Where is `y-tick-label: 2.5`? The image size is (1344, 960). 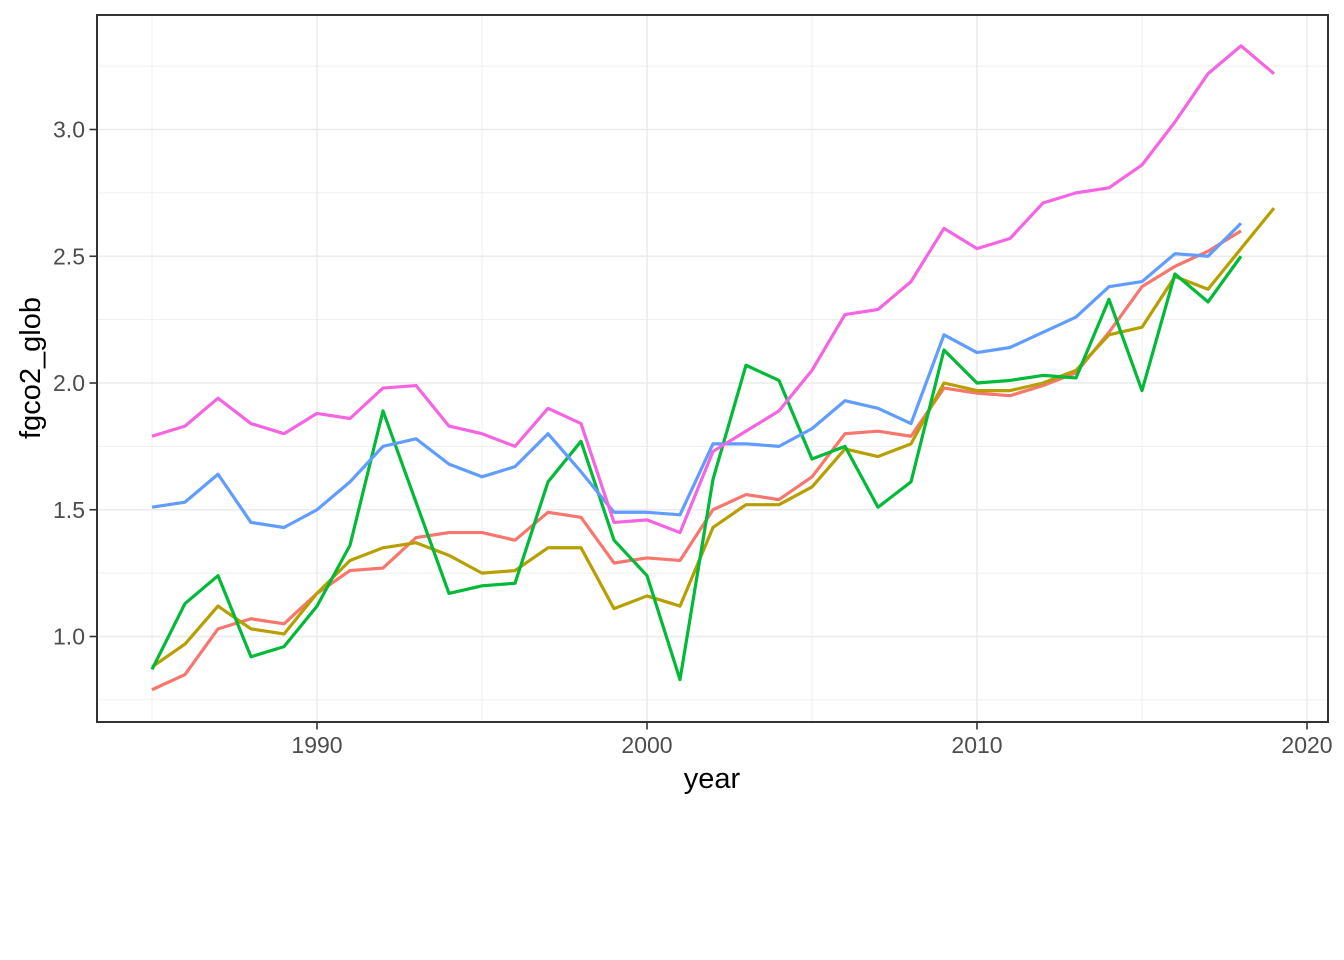
y-tick-label: 2.5 is located at coordinates (69, 256).